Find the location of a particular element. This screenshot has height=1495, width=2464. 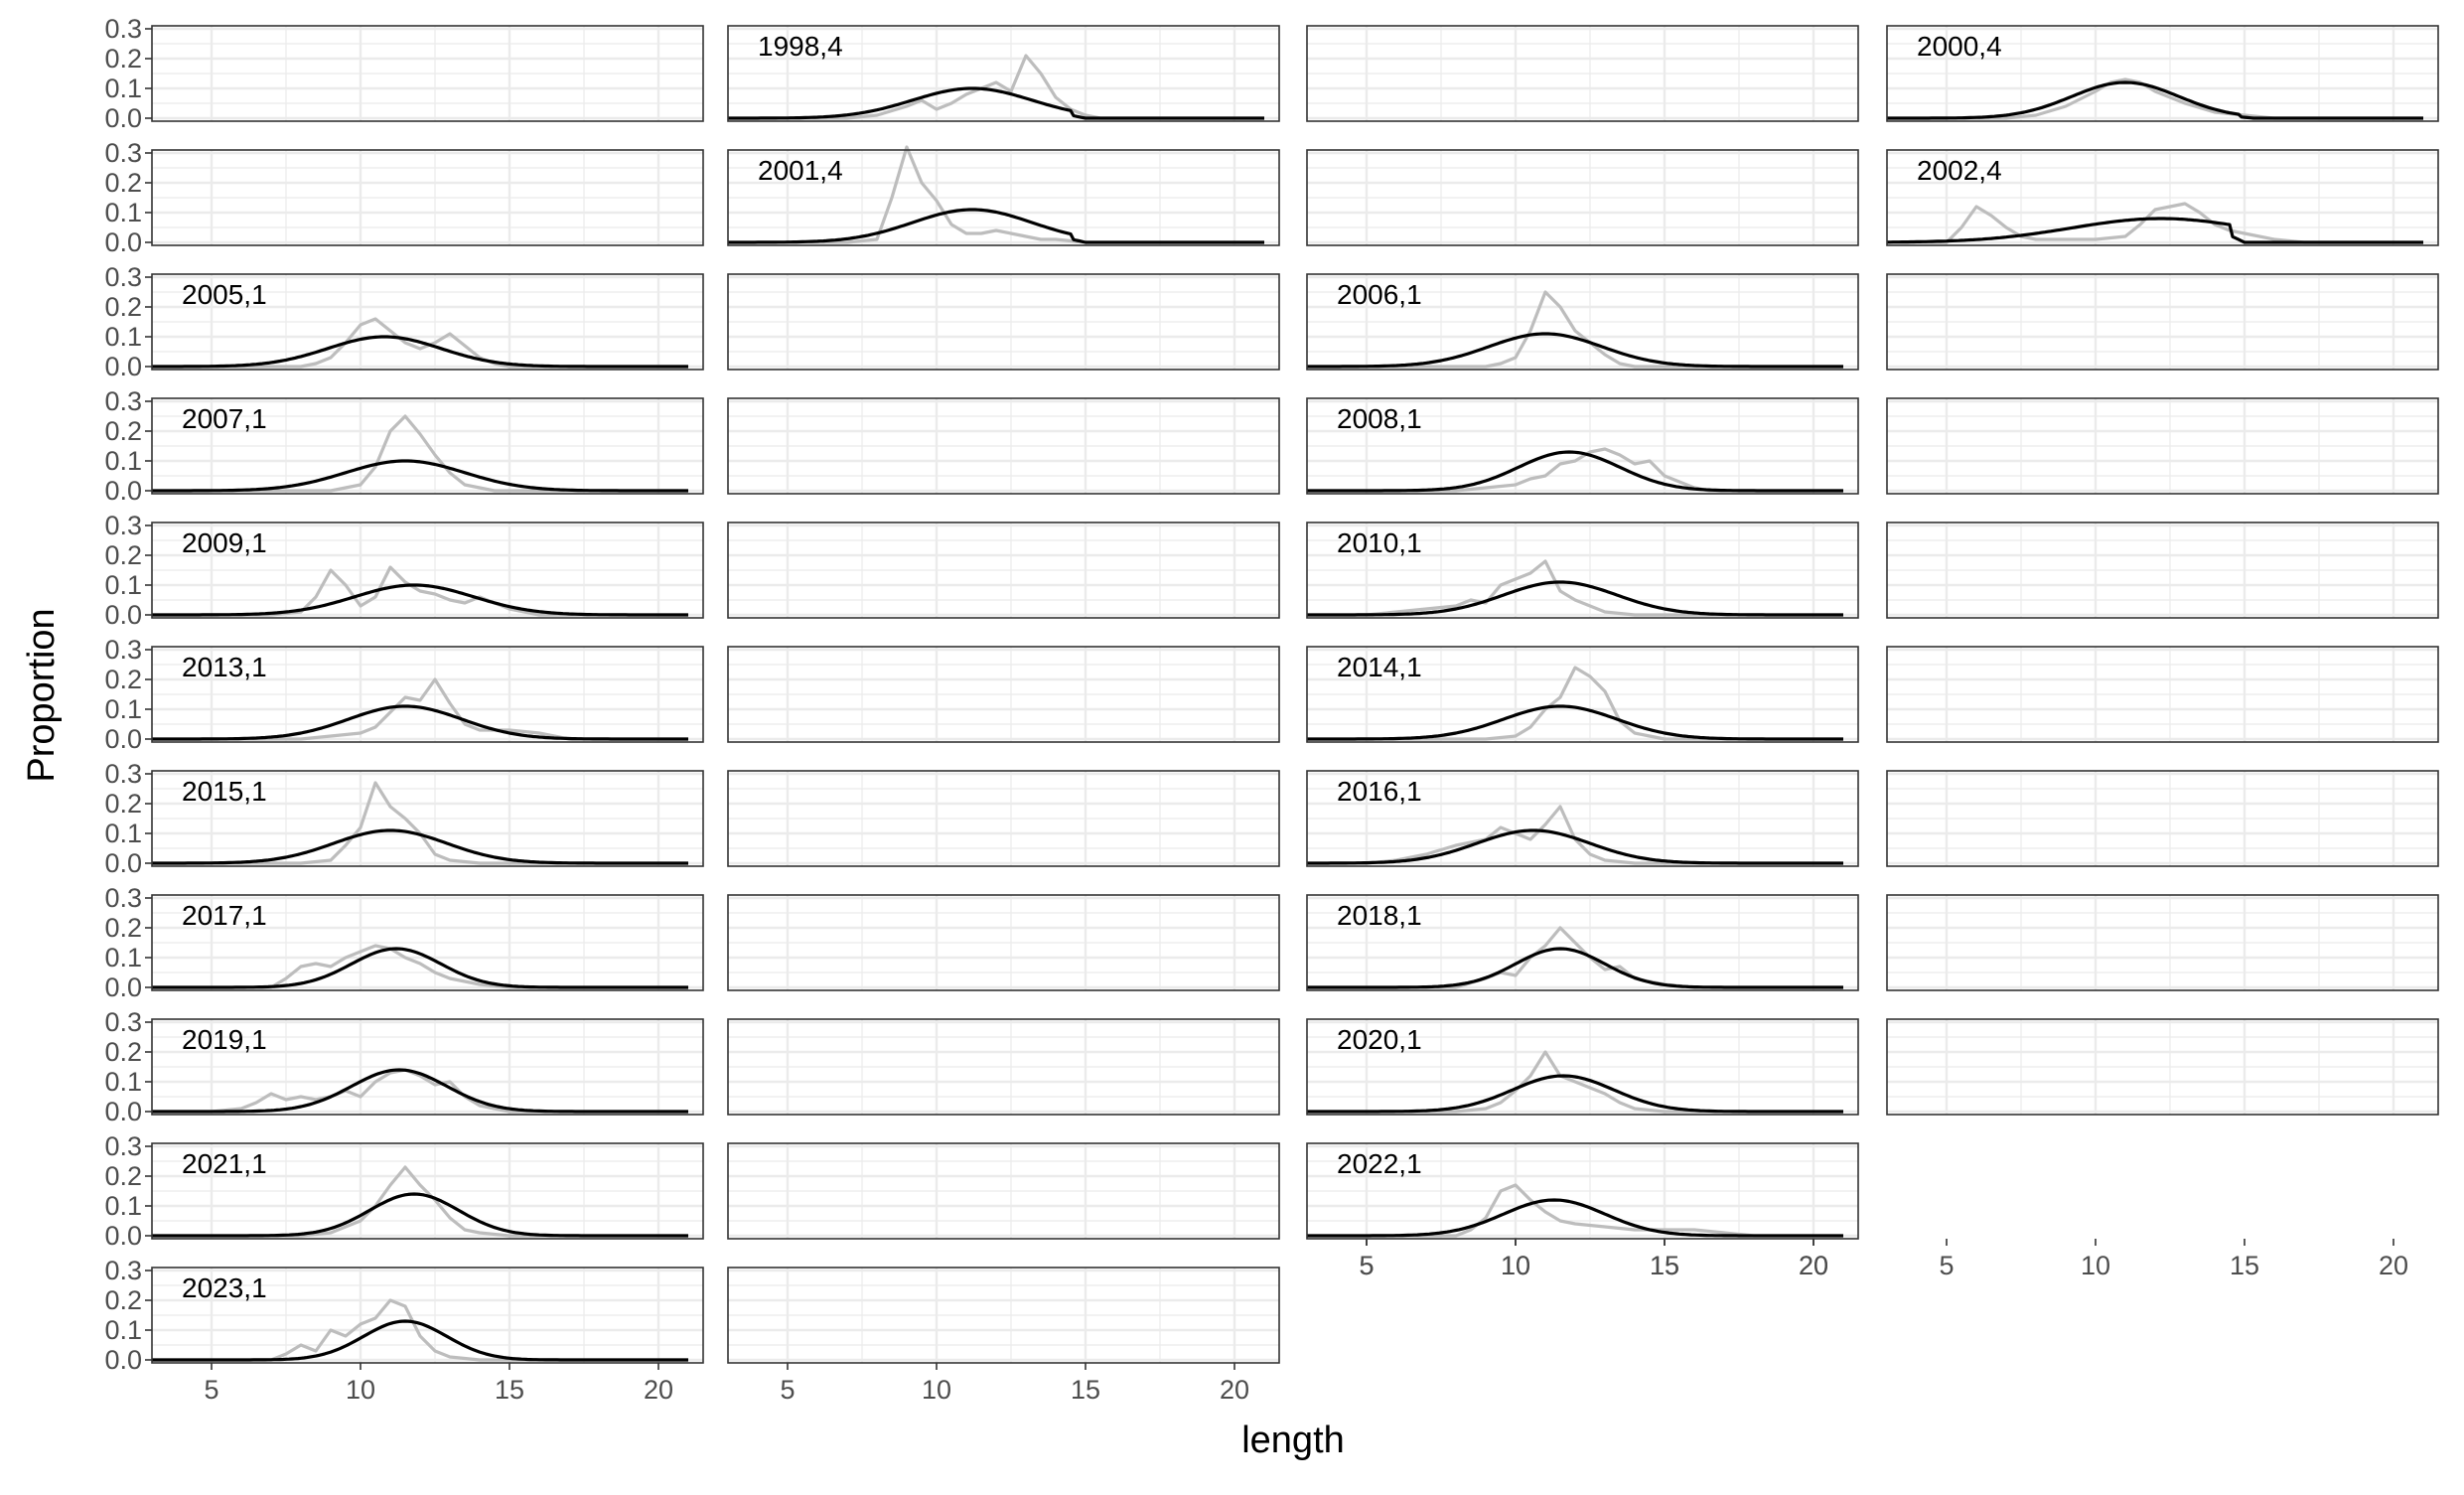

facet-label: 2020,1 is located at coordinates (1379, 1039).